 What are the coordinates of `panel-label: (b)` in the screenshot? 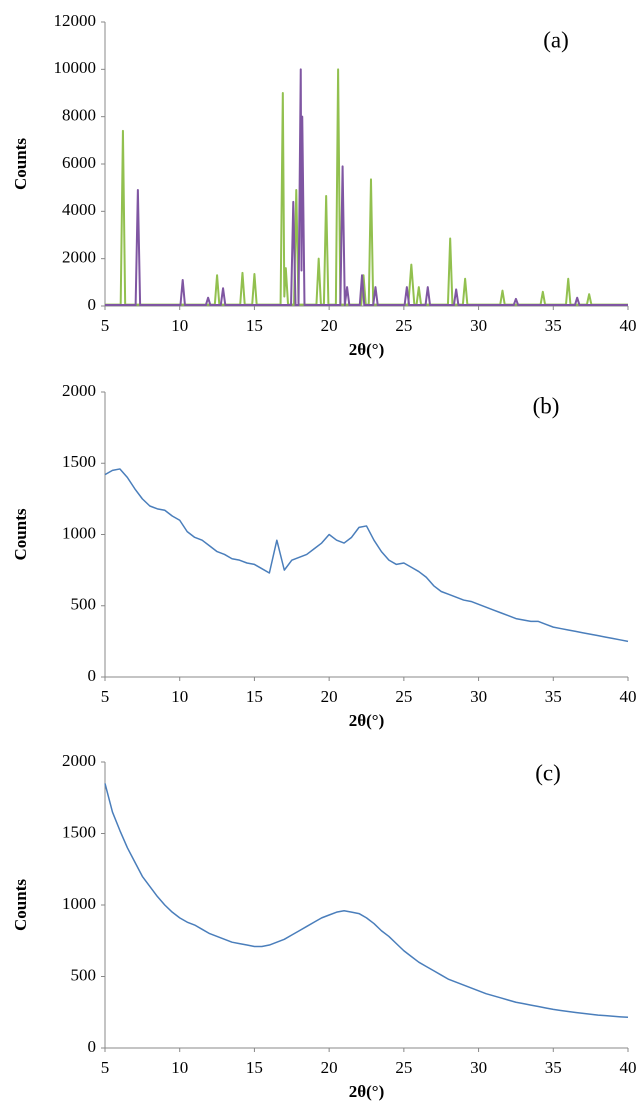 It's located at (546, 405).